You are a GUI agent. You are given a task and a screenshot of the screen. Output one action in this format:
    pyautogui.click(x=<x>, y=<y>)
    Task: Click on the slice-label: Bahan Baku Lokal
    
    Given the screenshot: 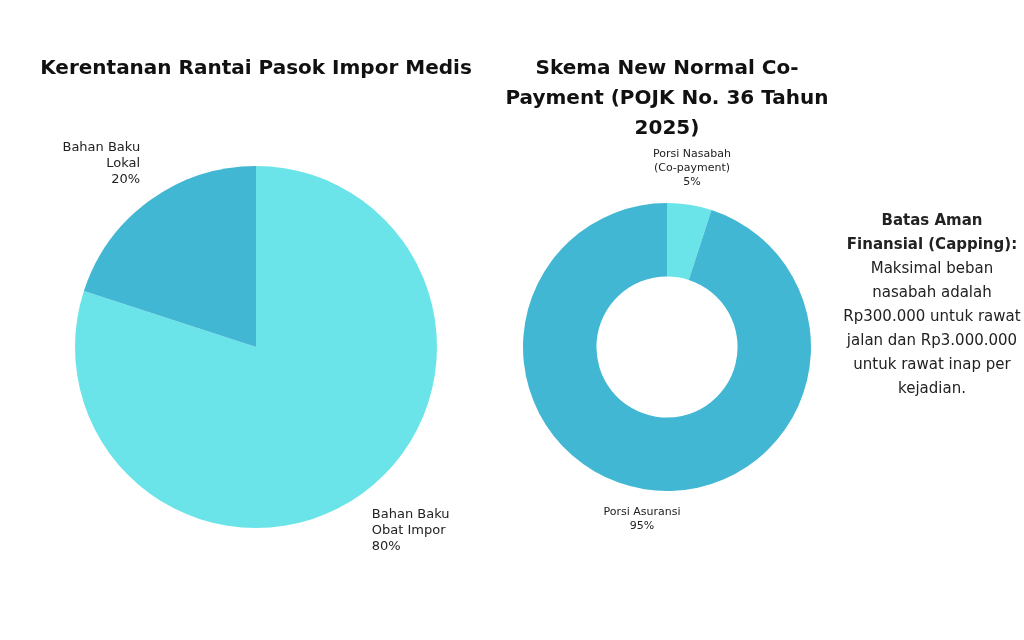 What is the action you would take?
    pyautogui.click(x=101, y=154)
    